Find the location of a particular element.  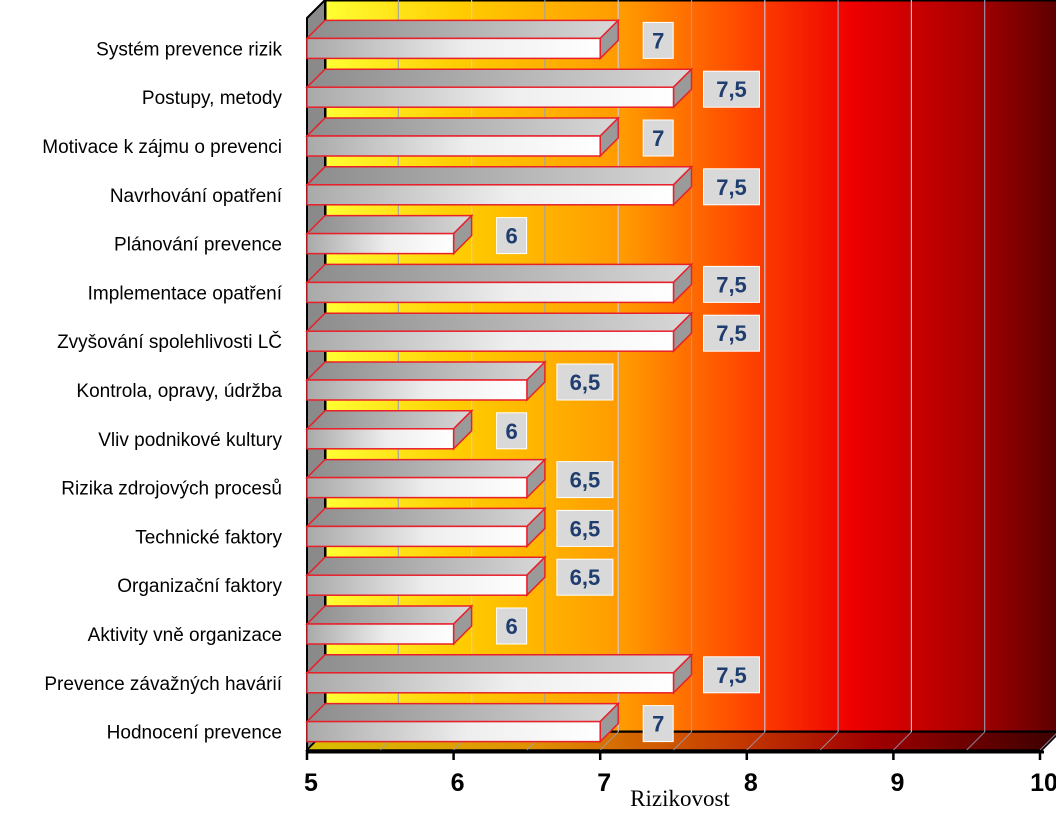

category-label: Vliv podnikové kultury is located at coordinates (190, 440).